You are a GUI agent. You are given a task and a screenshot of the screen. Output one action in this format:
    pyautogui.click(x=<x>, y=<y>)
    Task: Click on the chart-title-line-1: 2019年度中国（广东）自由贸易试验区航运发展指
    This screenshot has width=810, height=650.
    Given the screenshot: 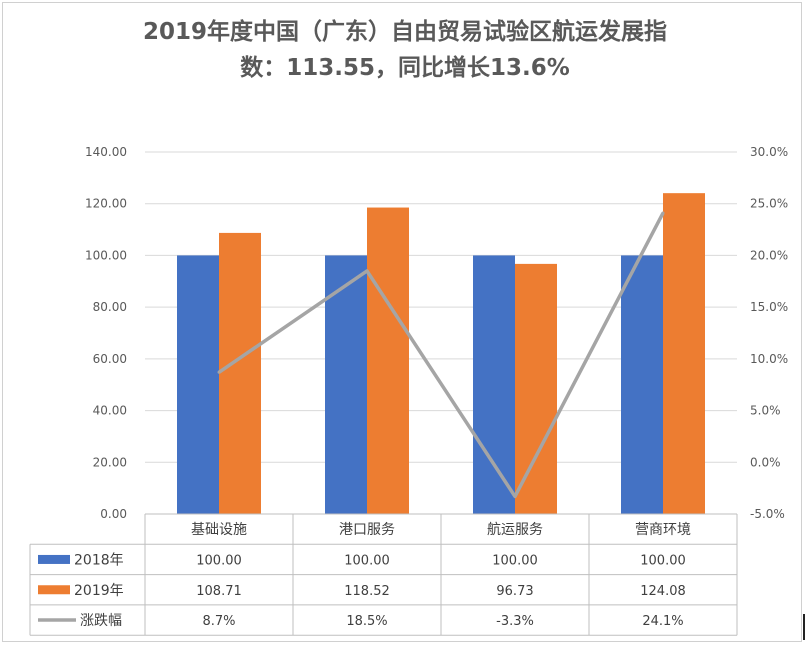 What is the action you would take?
    pyautogui.click(x=404, y=32)
    